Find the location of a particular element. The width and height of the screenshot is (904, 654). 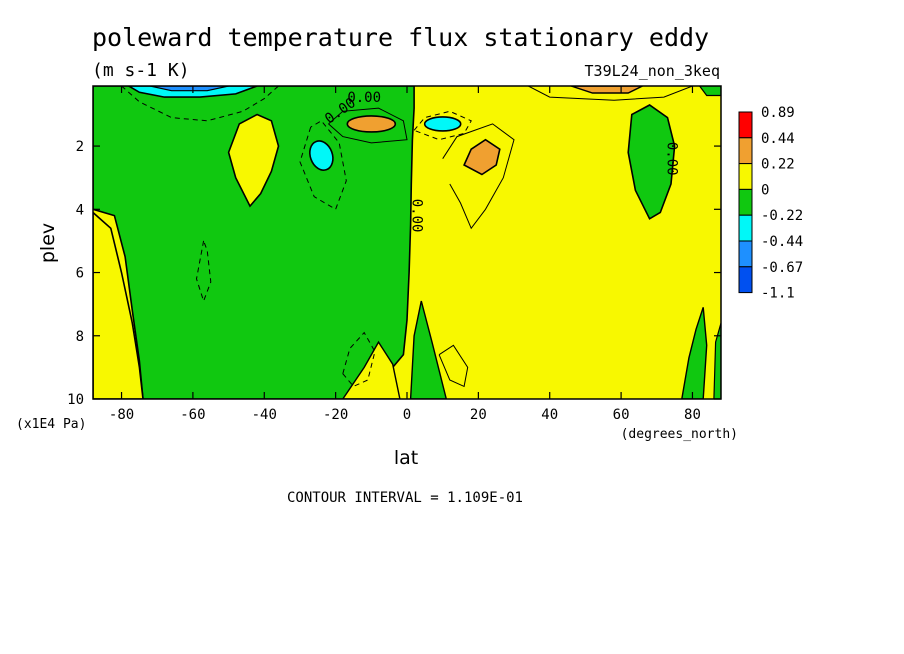

y-axis-label: plev is located at coordinates (48, 243).